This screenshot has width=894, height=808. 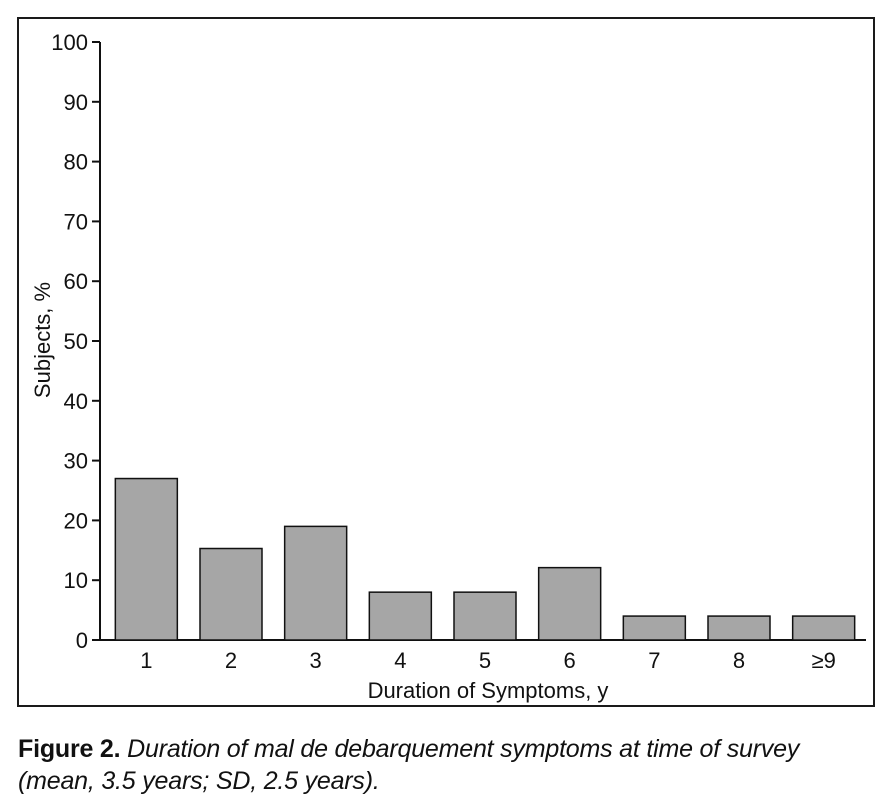 I want to click on x-tick-label: 2, so click(x=231, y=660).